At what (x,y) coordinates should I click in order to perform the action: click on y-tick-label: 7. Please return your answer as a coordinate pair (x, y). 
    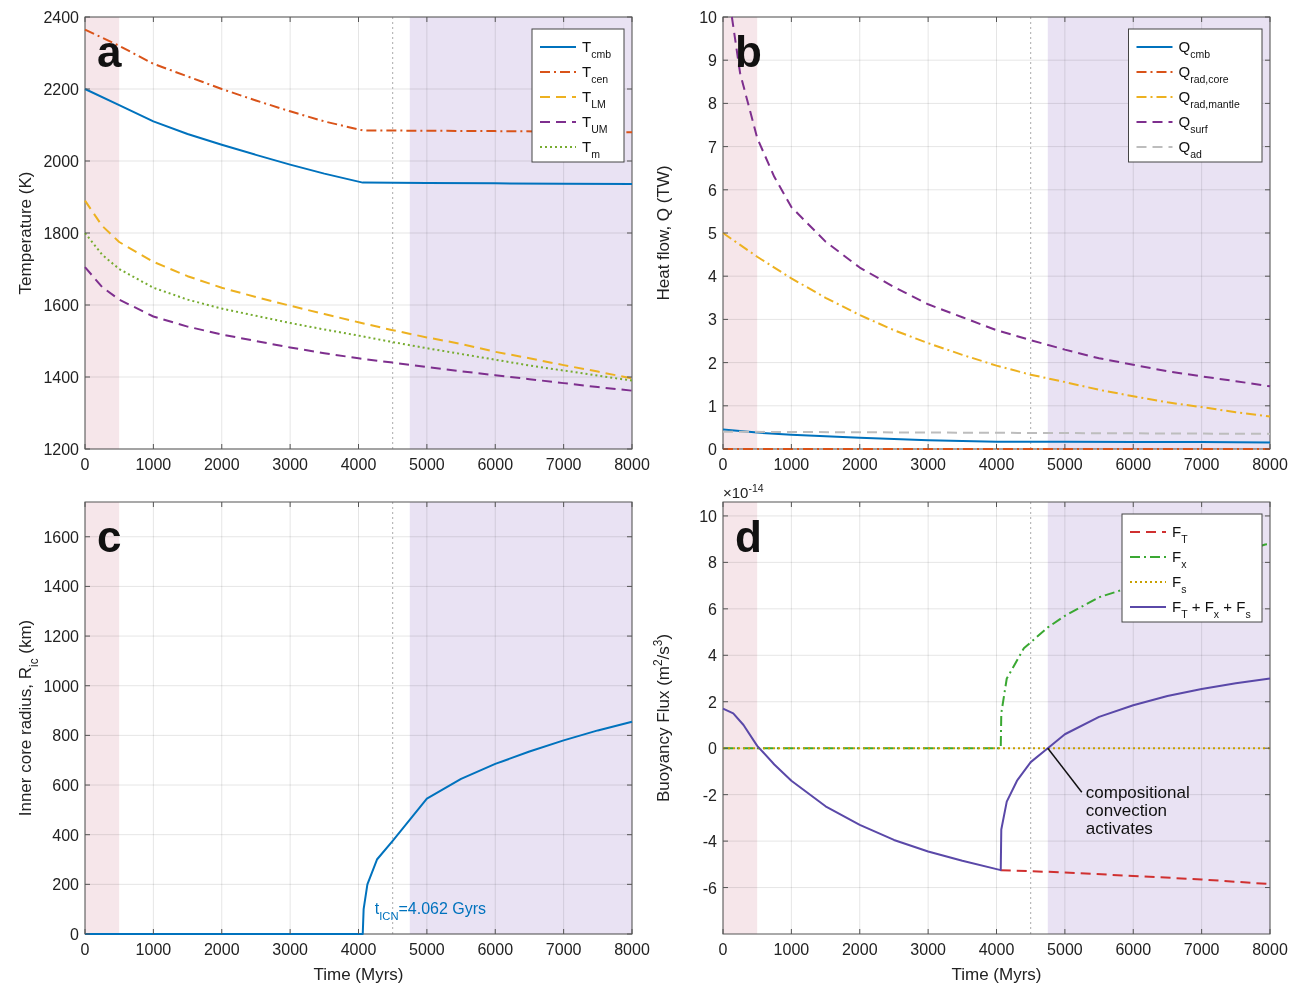
    Looking at the image, I should click on (713, 147).